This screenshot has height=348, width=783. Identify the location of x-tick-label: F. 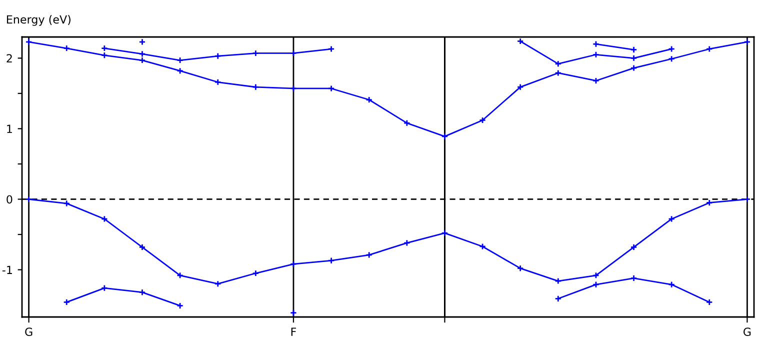
(293, 332).